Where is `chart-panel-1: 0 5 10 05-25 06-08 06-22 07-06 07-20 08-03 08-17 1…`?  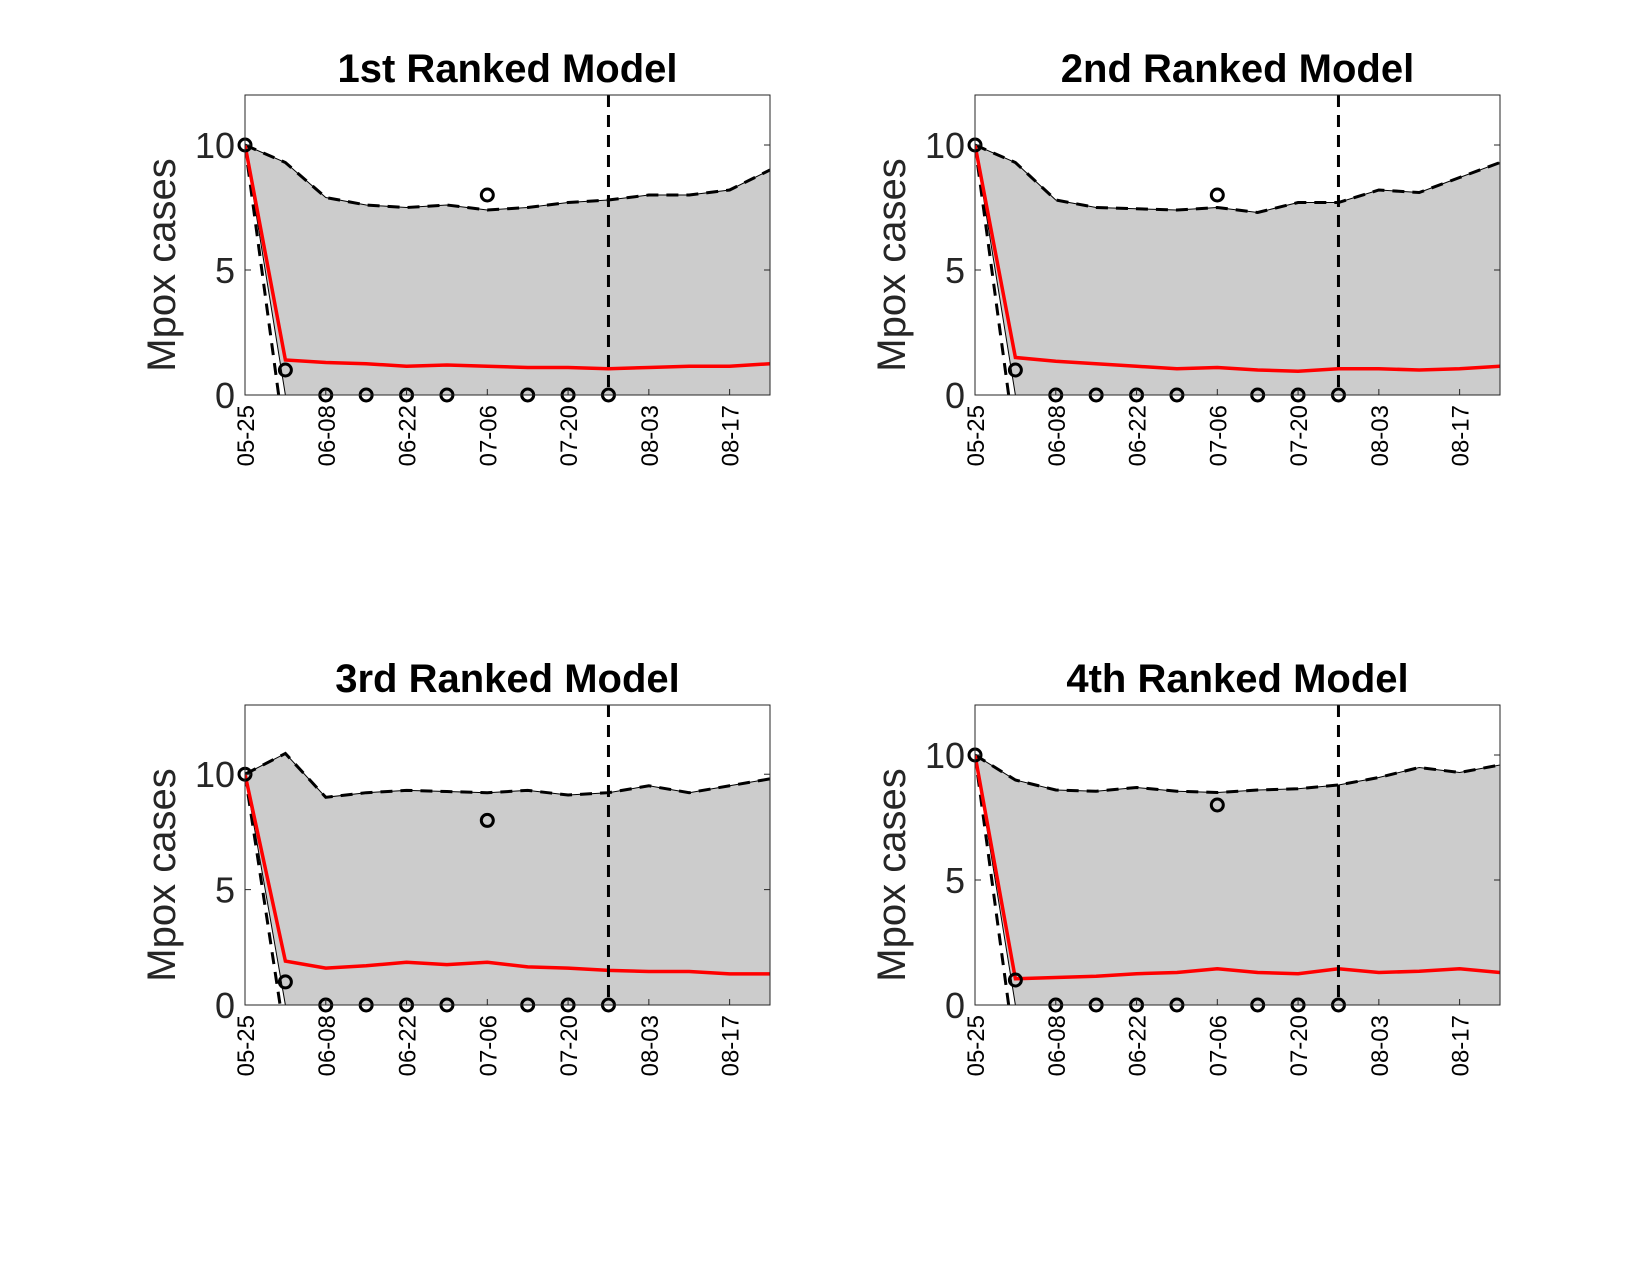 chart-panel-1: 0 5 10 05-25 06-08 06-22 07-06 07-20 08-03 08-17 1… is located at coordinates (455, 256).